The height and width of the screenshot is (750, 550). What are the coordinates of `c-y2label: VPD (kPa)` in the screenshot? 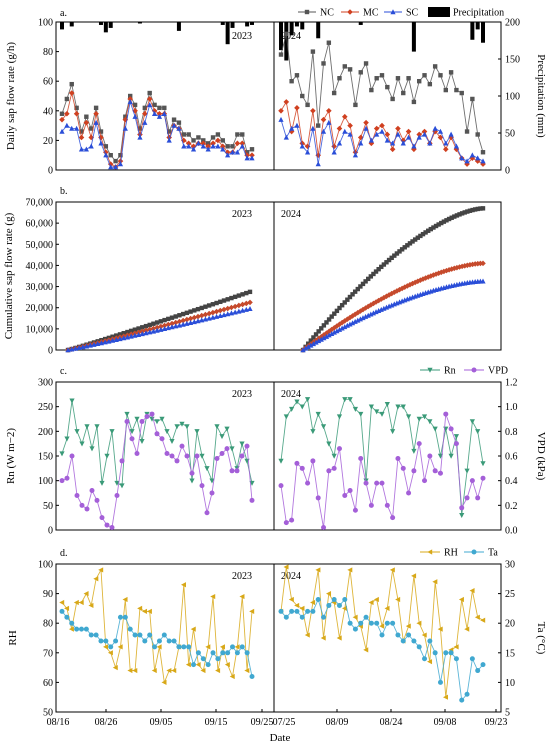 It's located at (541, 456).